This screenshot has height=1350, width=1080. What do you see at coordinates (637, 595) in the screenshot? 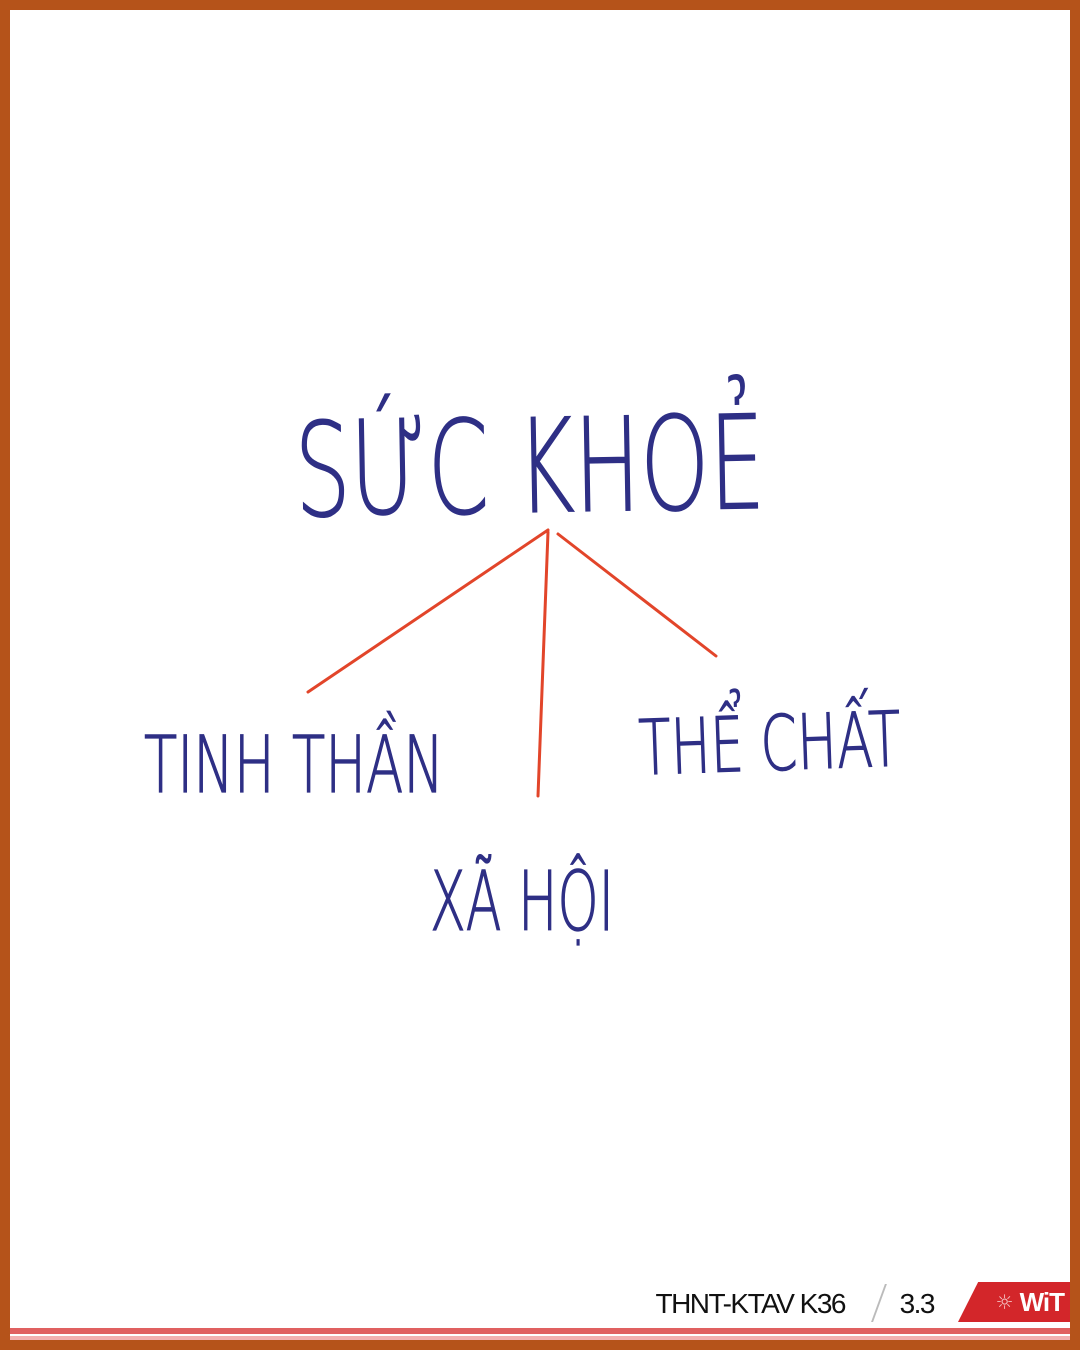
I see `connector-the-chat` at bounding box center [637, 595].